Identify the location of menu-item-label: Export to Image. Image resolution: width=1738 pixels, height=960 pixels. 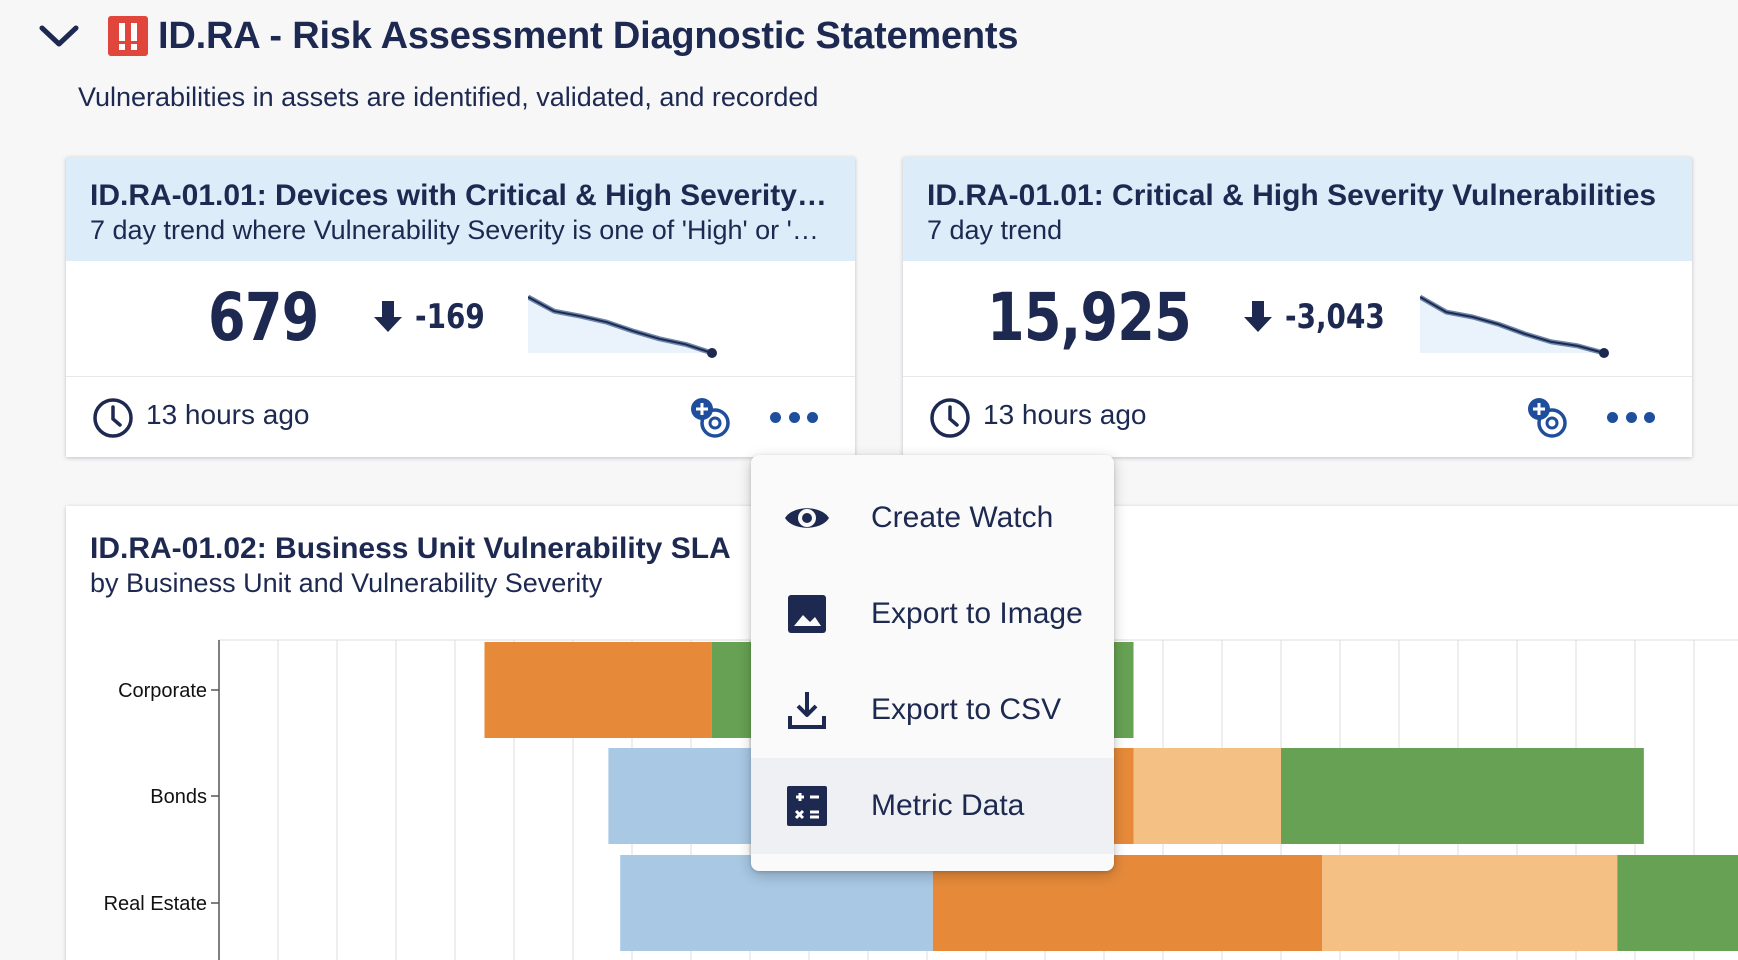
(977, 613).